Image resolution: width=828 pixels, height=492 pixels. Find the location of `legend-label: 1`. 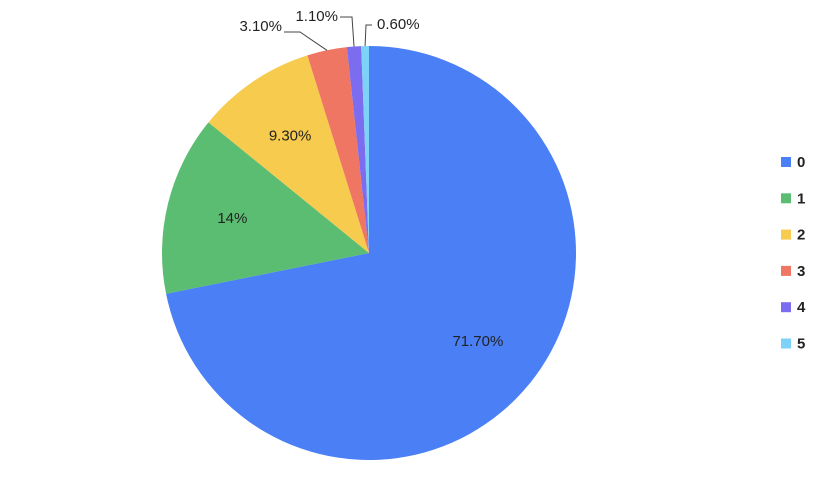

legend-label: 1 is located at coordinates (801, 198).